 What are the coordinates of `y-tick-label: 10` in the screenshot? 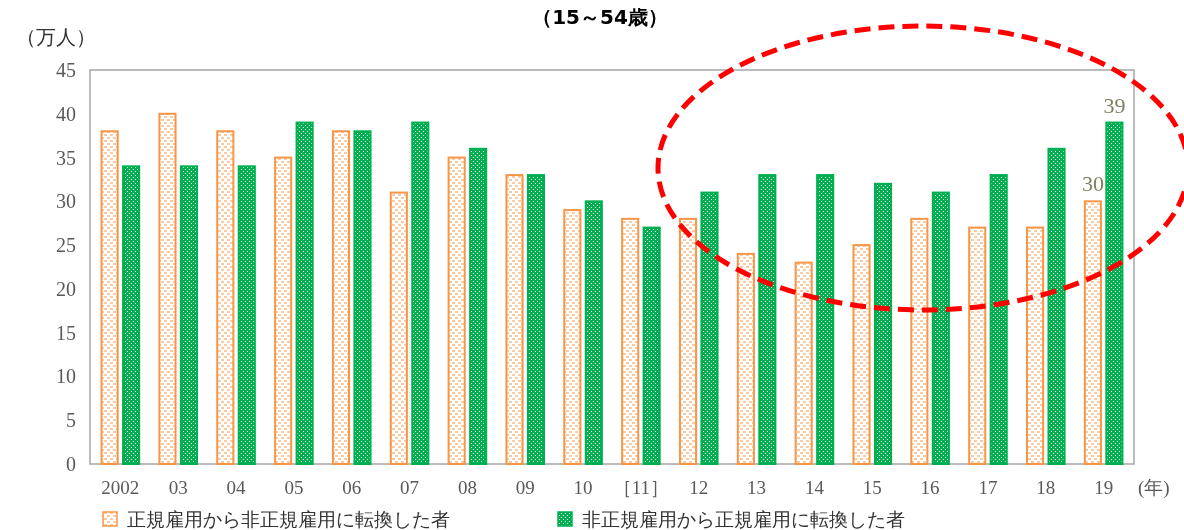 It's located at (66, 376).